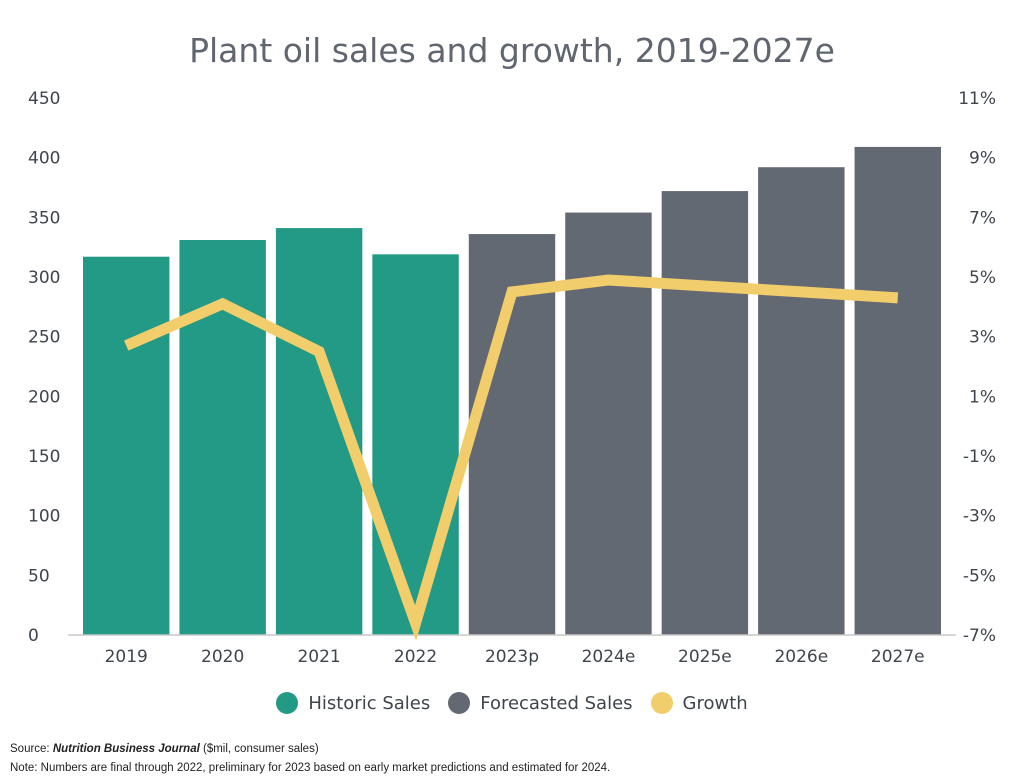 The width and height of the screenshot is (1024, 778). What do you see at coordinates (715, 703) in the screenshot?
I see `legend-label-growth: Growth` at bounding box center [715, 703].